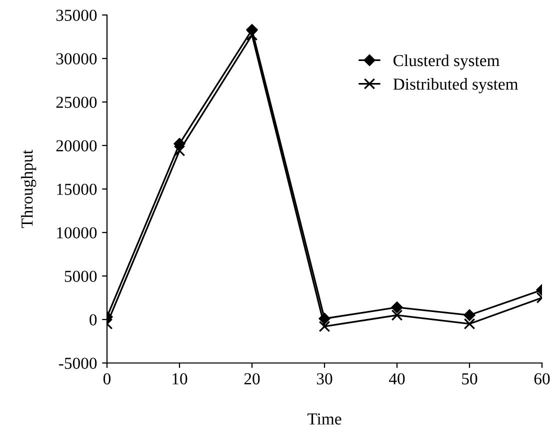 The height and width of the screenshot is (429, 556). What do you see at coordinates (447, 62) in the screenshot?
I see `legend-label: Clusterd system` at bounding box center [447, 62].